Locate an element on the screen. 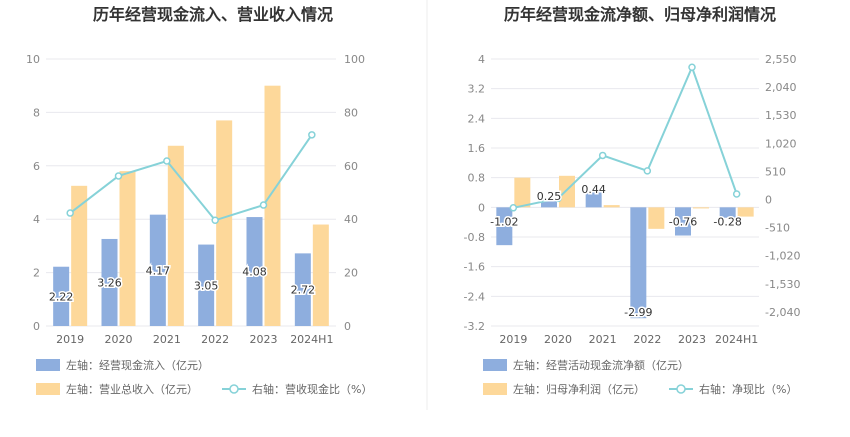  chart-title-left: 历年经营现金流入、营业收入情况 is located at coordinates (213, 14).